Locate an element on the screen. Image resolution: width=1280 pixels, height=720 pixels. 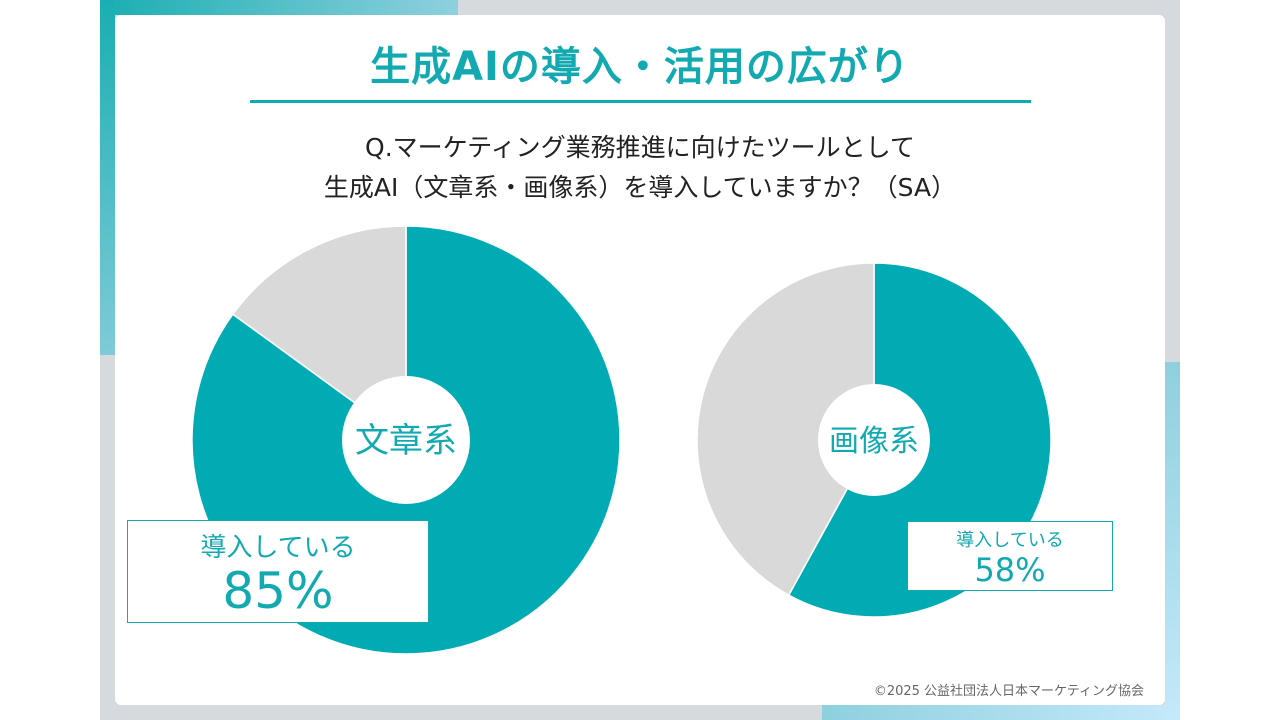
annotation-box-image: 導入している 58% is located at coordinates (1010, 556).